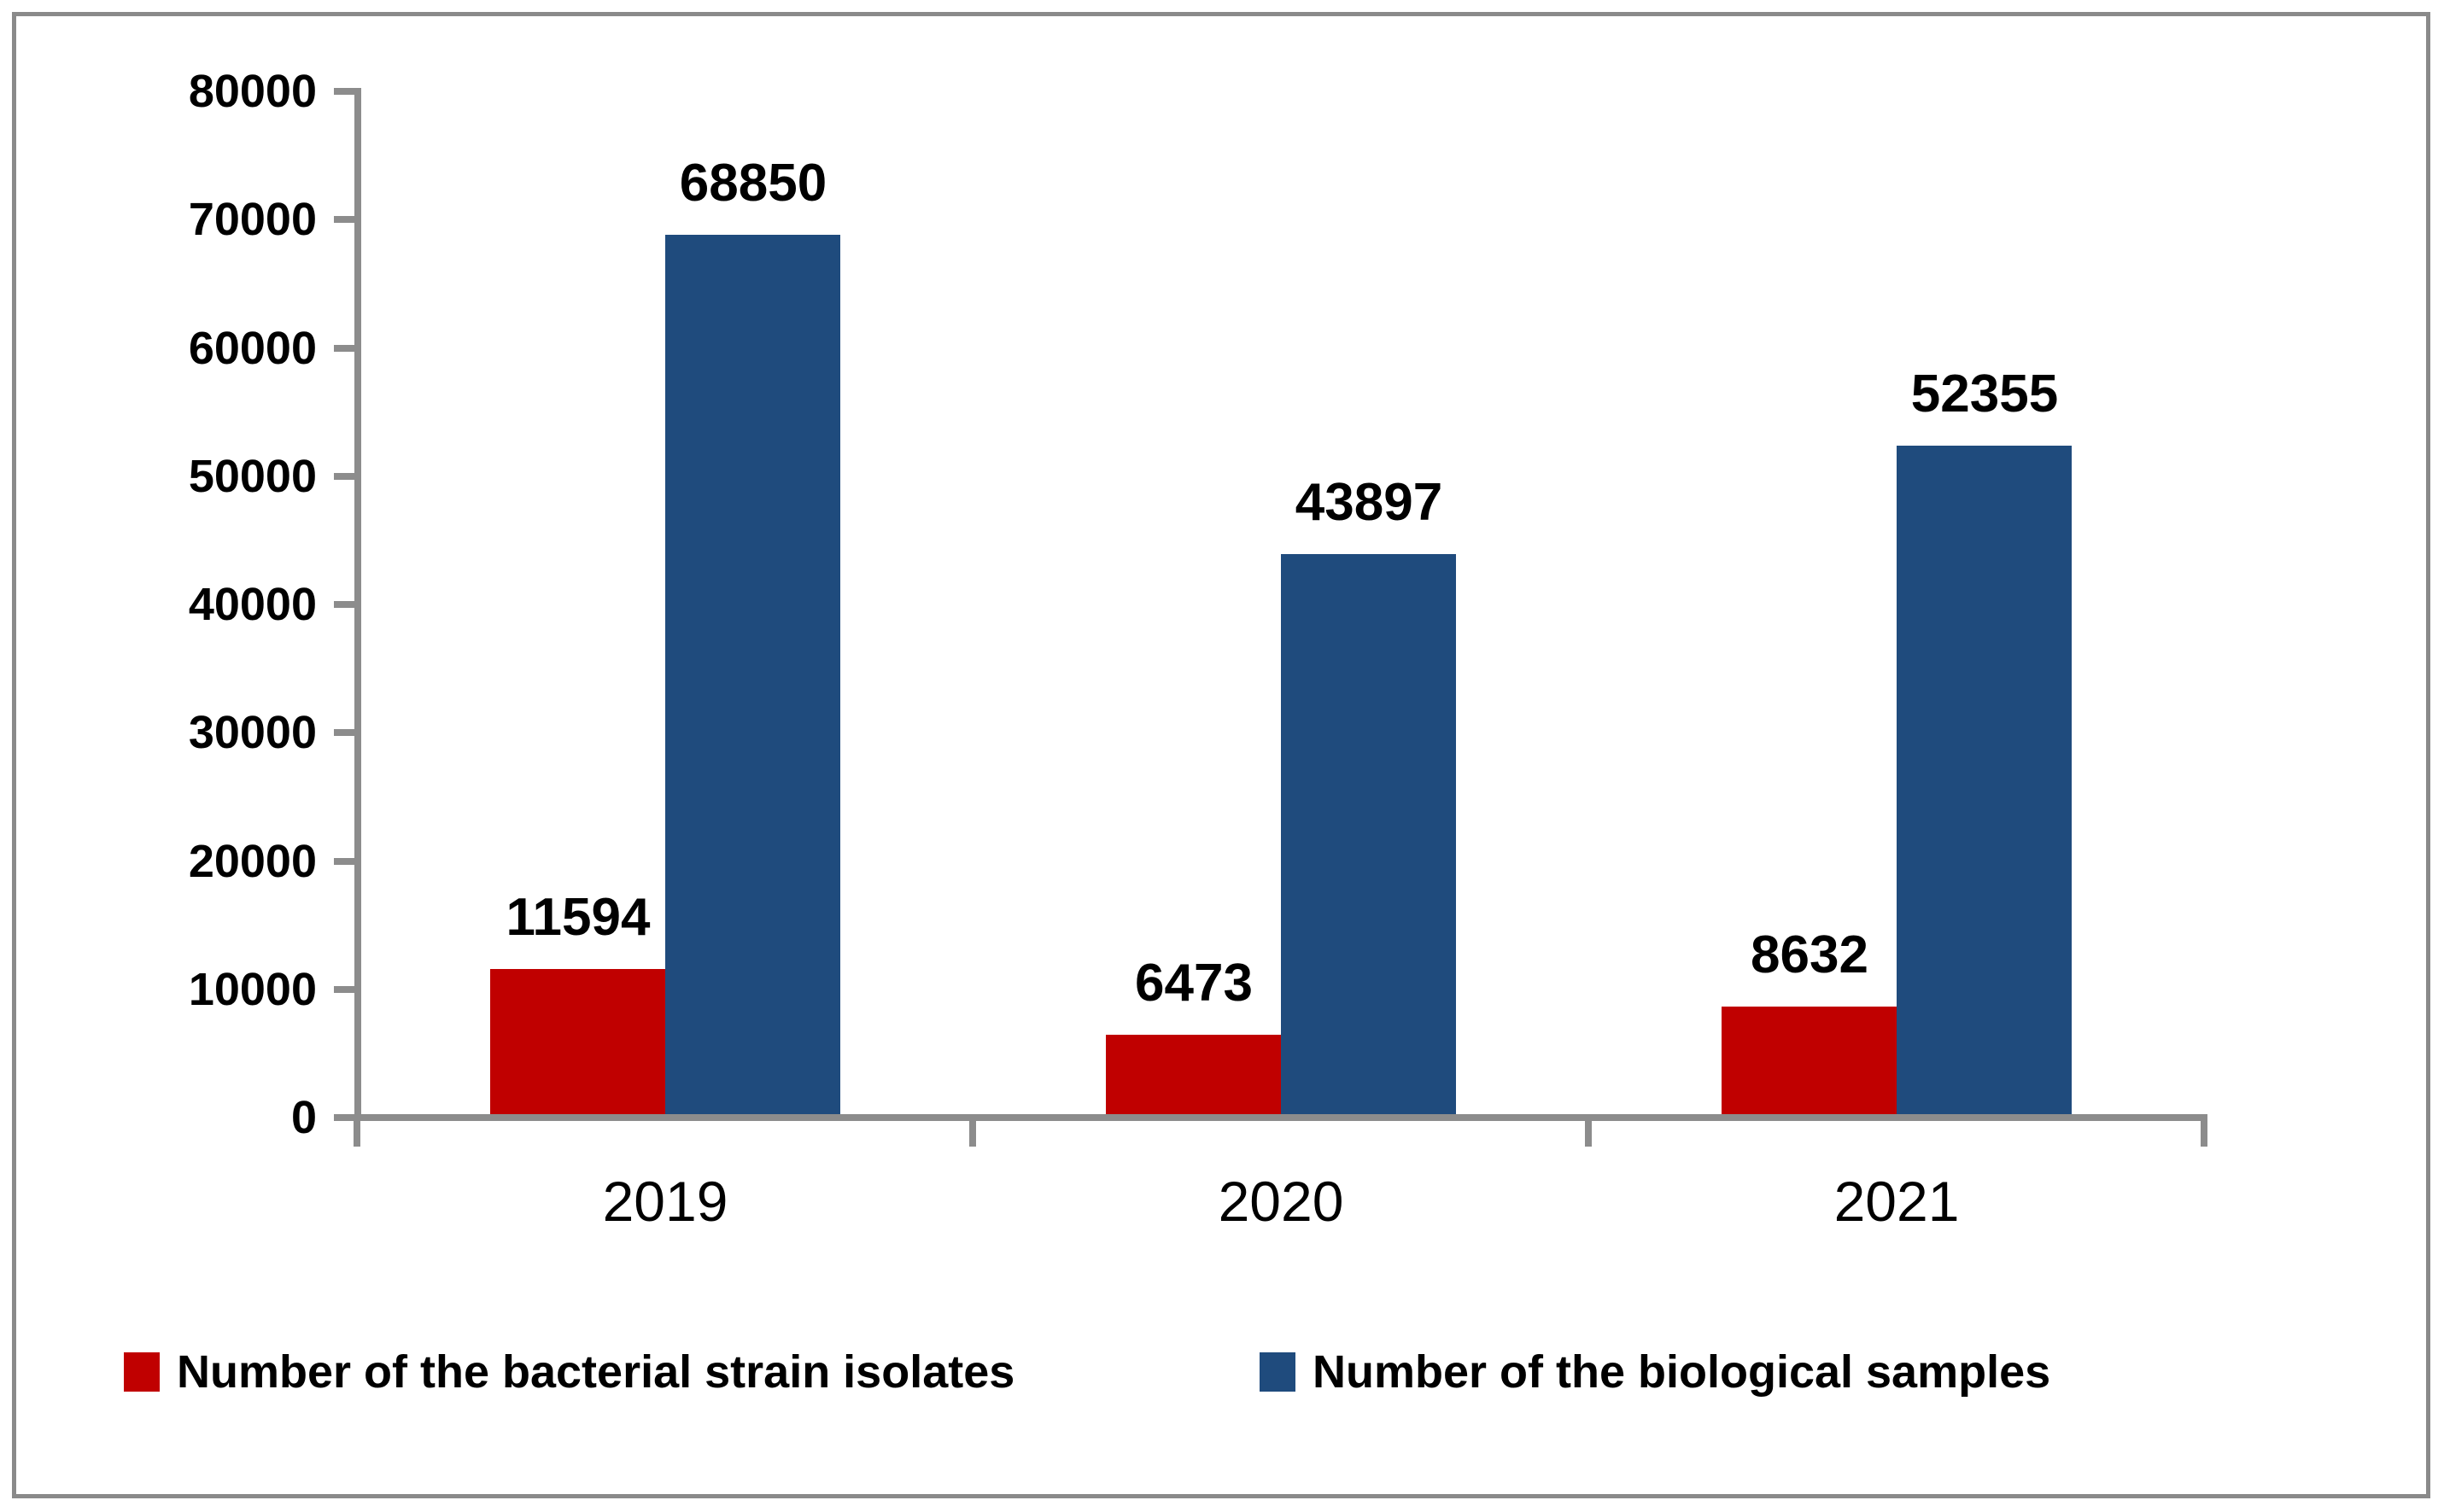  Describe the element at coordinates (1194, 1076) in the screenshot. I see `bar-isolates-2020` at that location.